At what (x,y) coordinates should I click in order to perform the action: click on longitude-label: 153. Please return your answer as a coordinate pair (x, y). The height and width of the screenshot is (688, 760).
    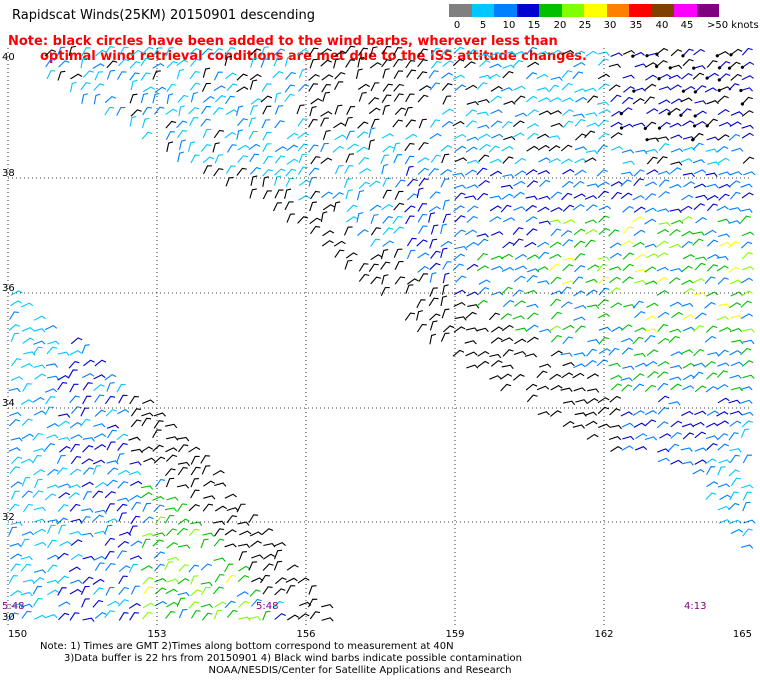
    Looking at the image, I should click on (156, 634).